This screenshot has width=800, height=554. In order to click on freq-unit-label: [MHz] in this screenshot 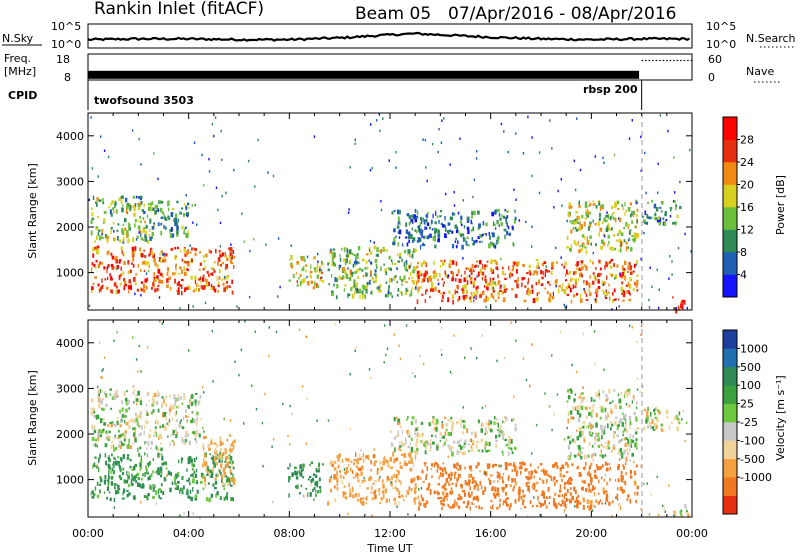, I will do `click(20, 71)`.